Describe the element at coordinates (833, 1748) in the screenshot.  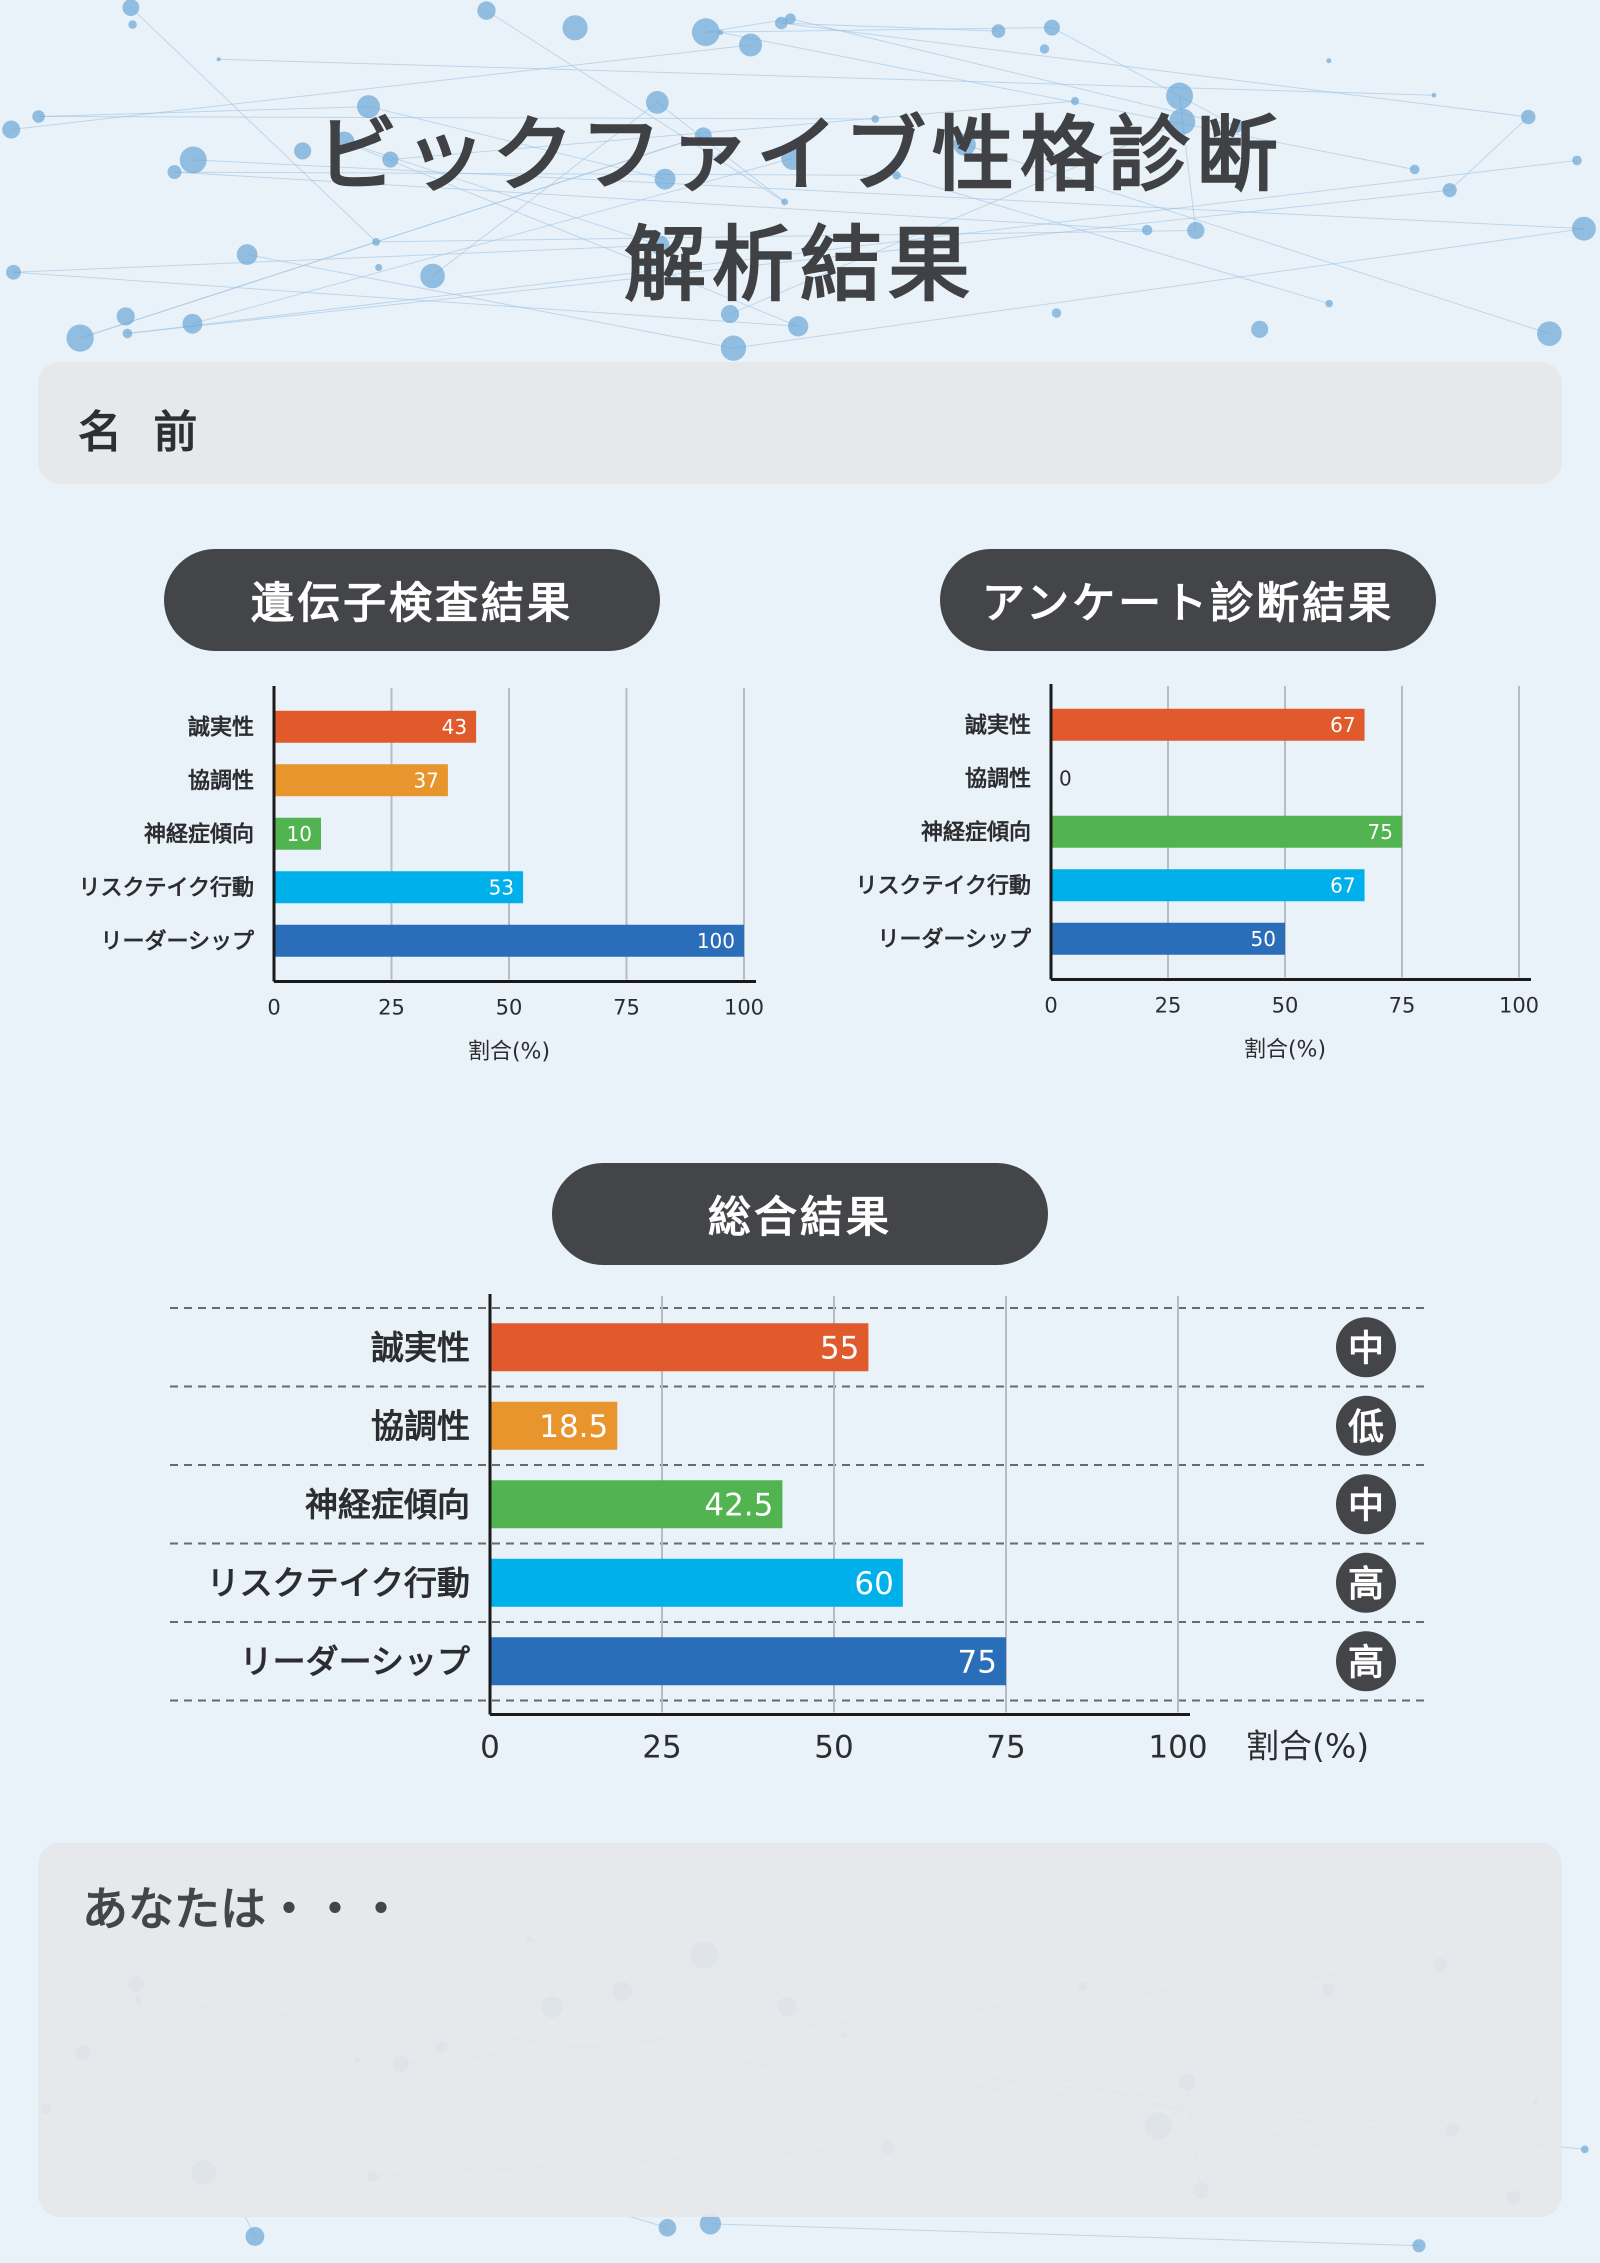
I see `x-tick-label: 50` at that location.